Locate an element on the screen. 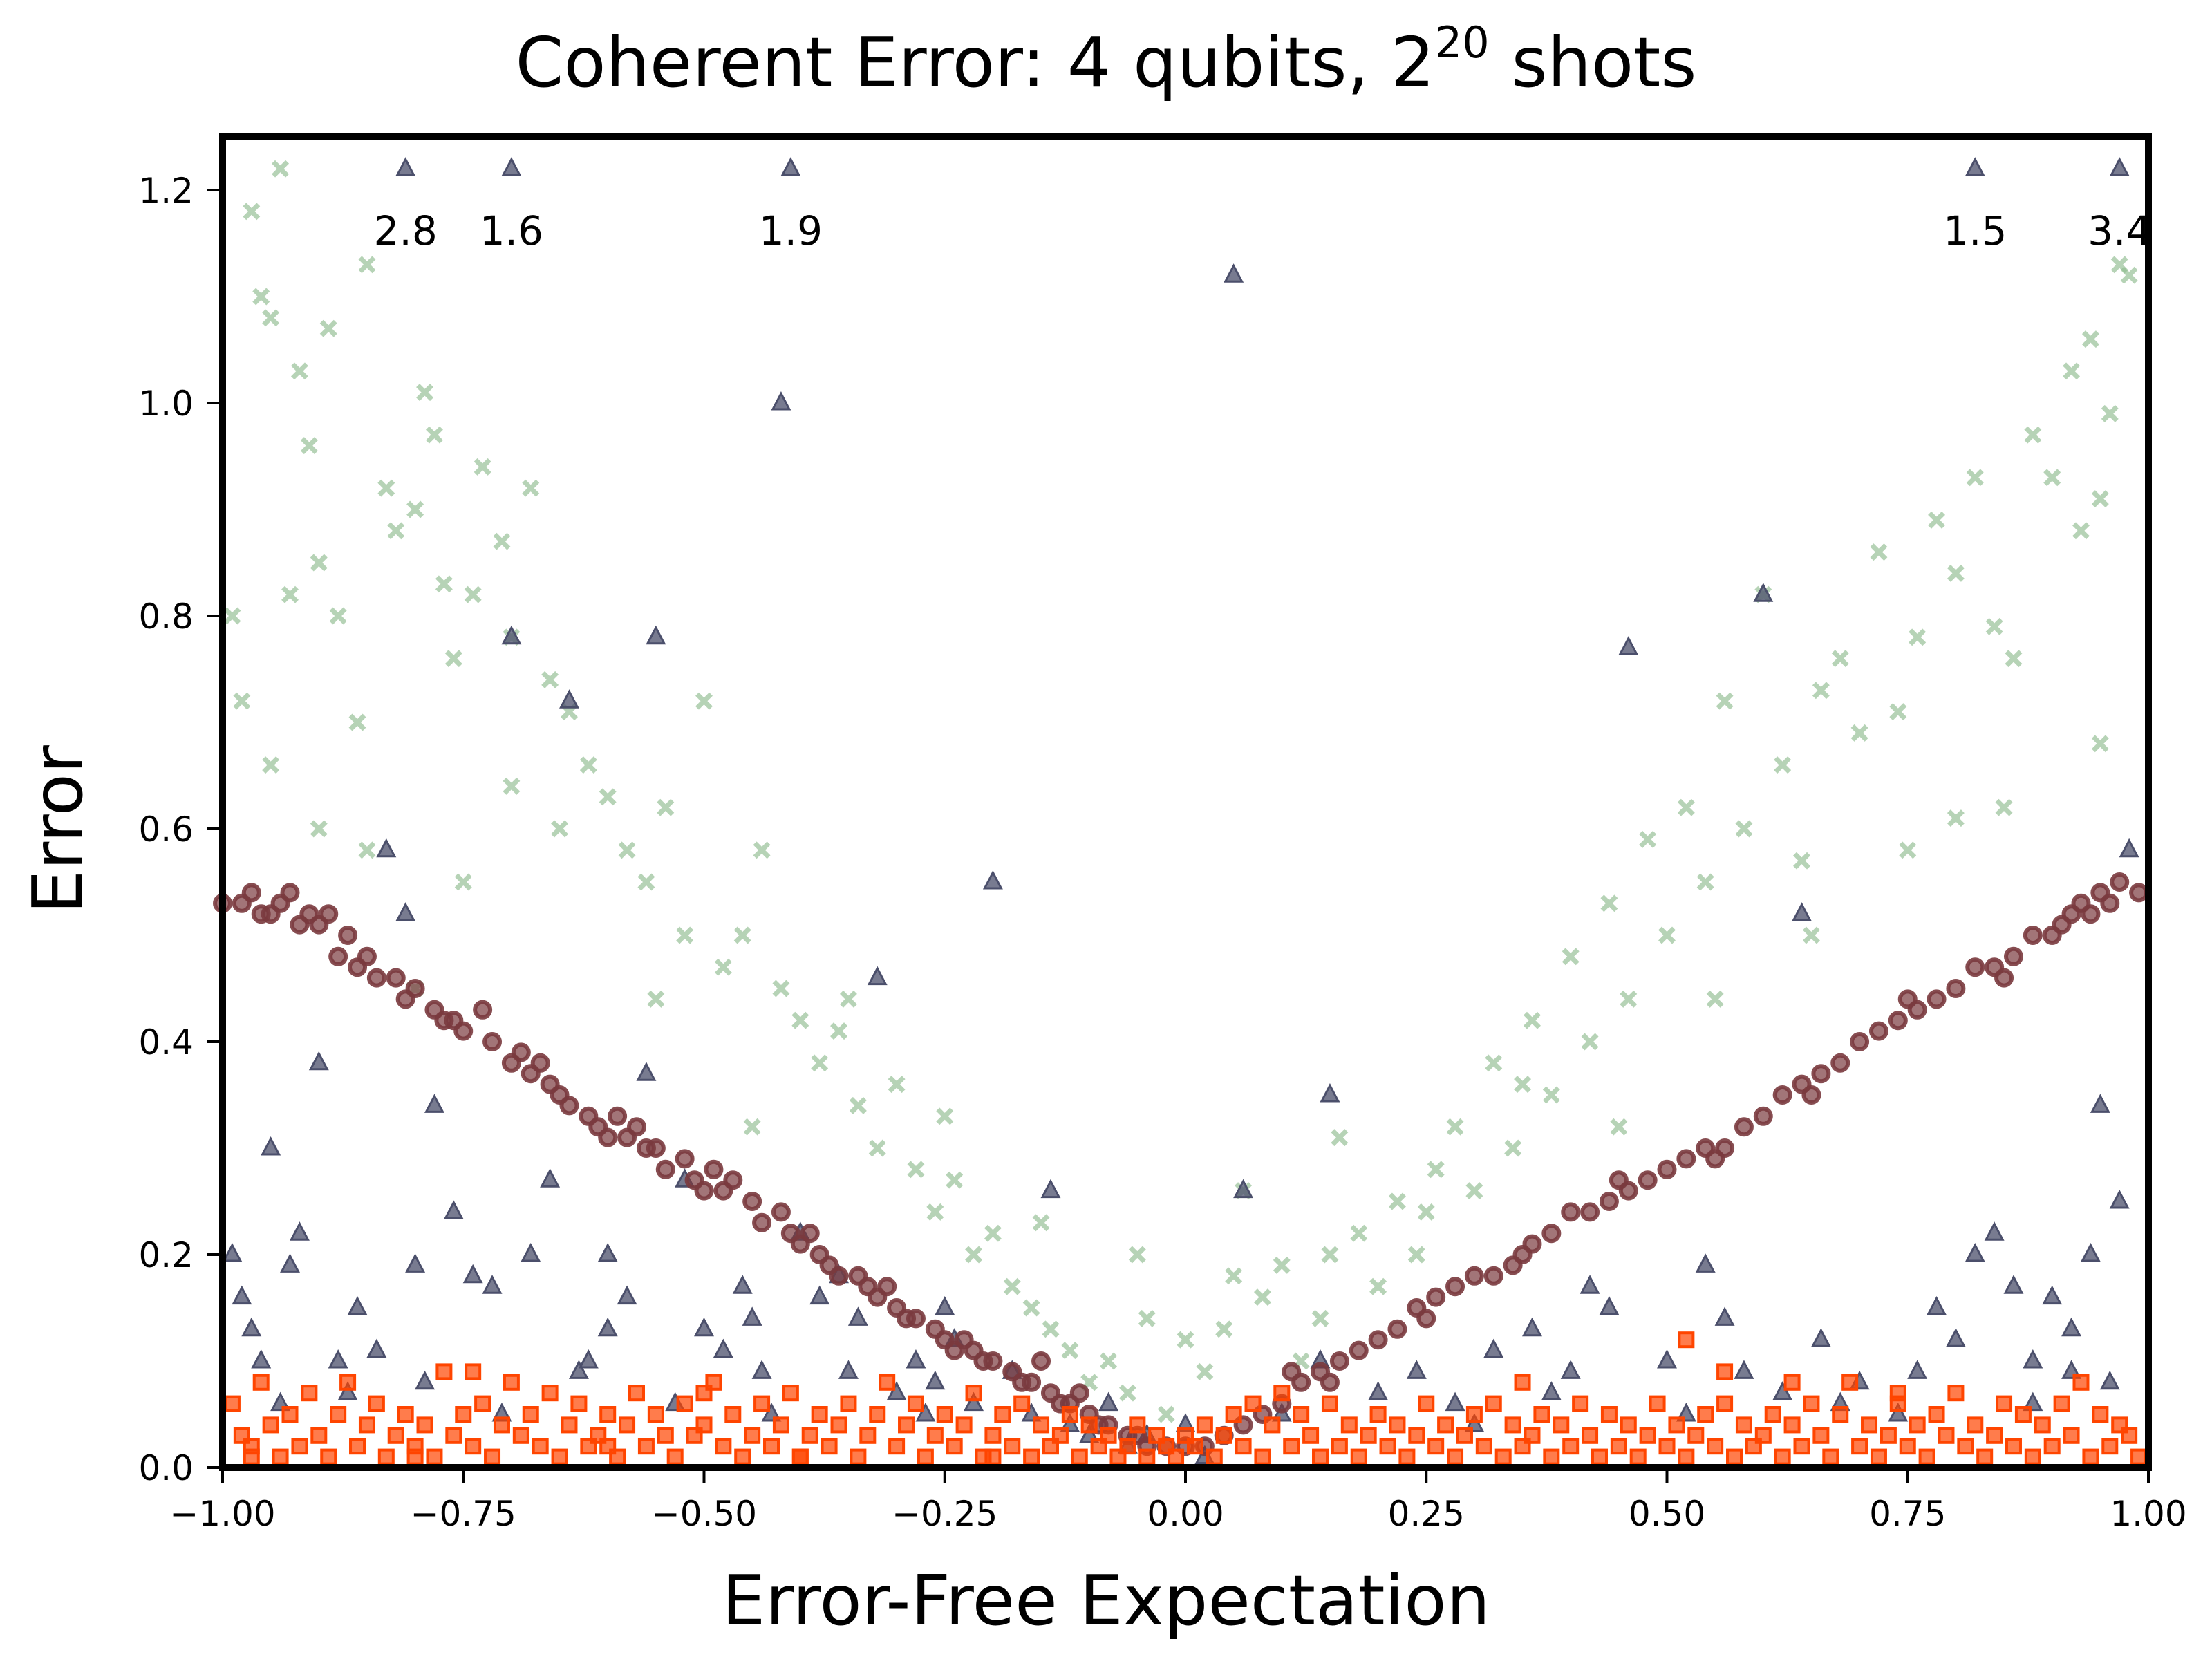  overflow-value-label: 1.5 is located at coordinates (1975, 231).